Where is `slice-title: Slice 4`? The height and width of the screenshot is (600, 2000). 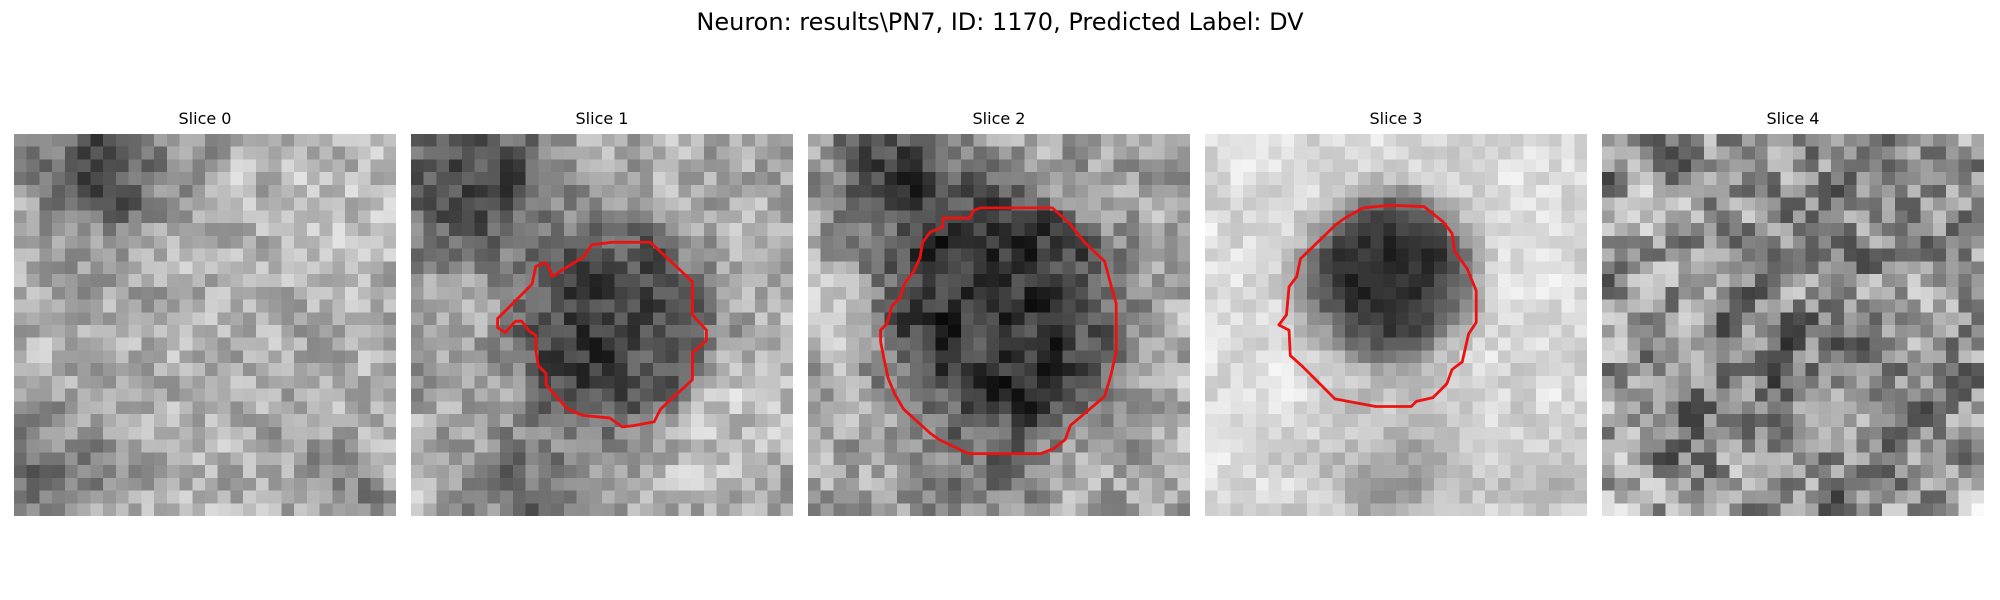
slice-title: Slice 4 is located at coordinates (1793, 118).